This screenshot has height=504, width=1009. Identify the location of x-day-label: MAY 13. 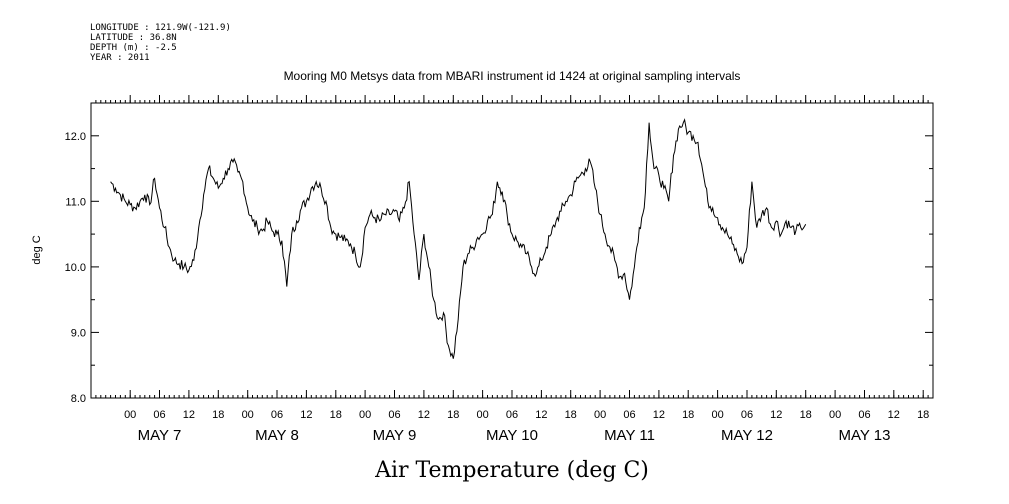
(865, 435).